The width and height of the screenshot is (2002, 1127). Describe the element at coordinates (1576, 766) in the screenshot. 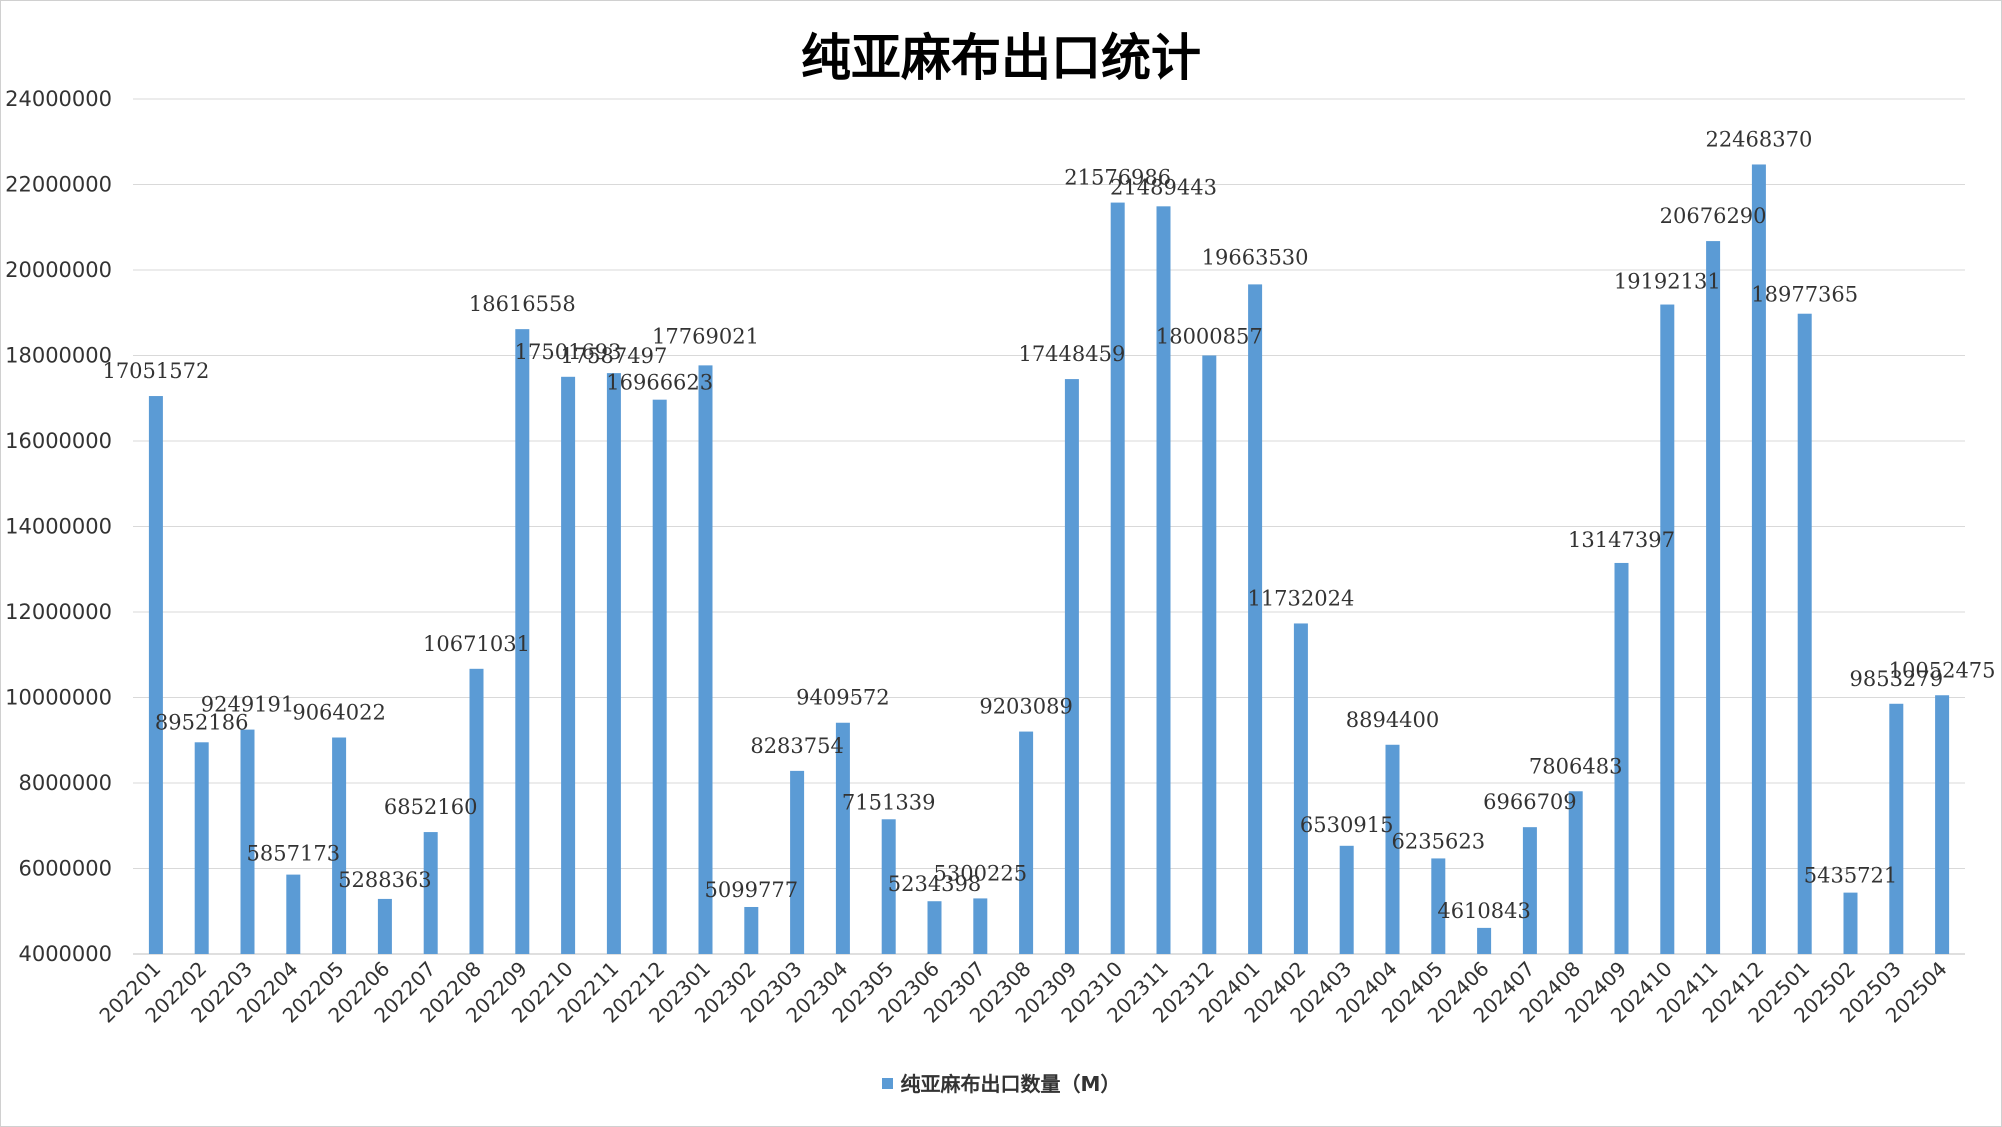

I see `data-label: 7806483` at that location.